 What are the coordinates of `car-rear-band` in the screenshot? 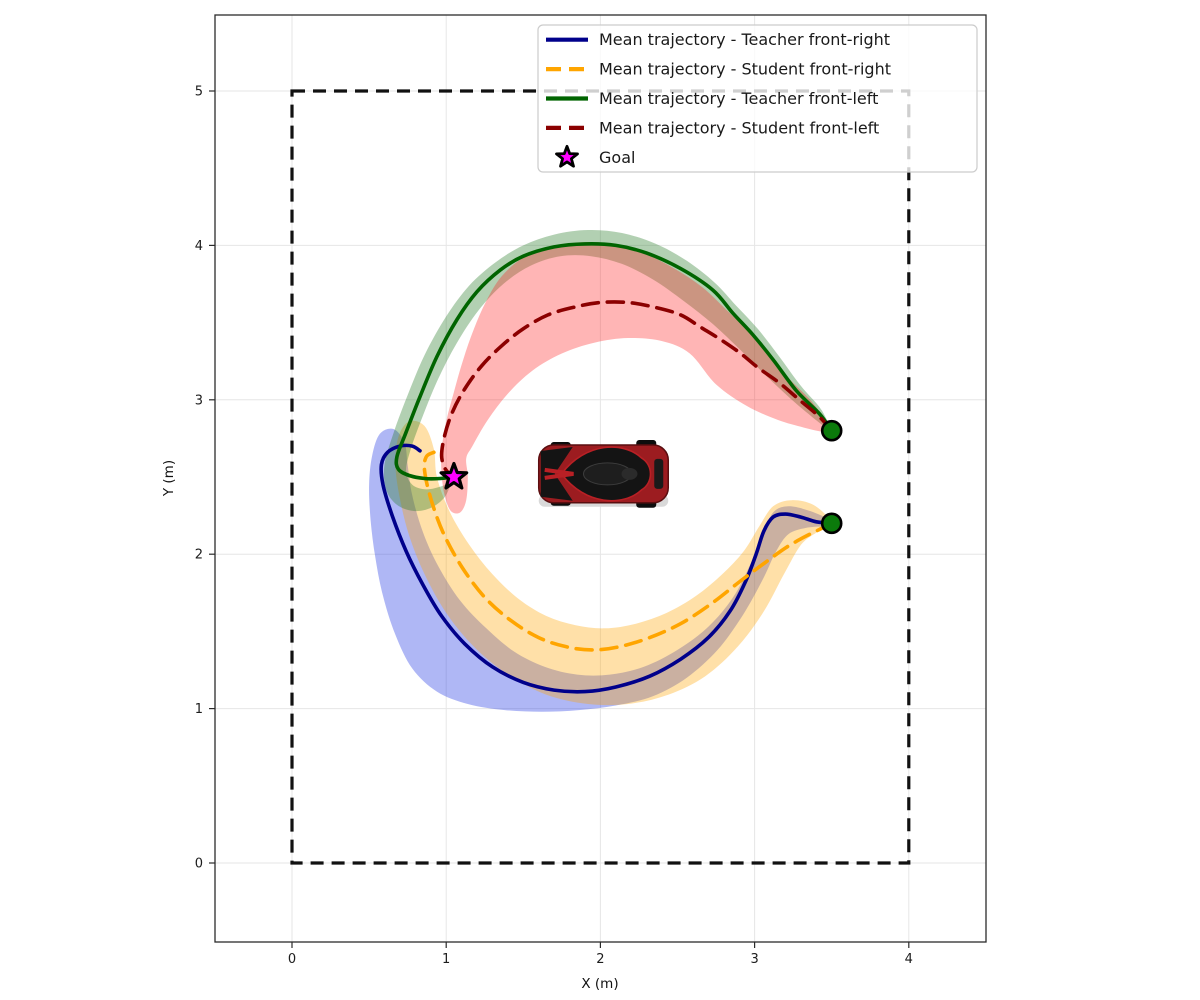 It's located at (659, 473).